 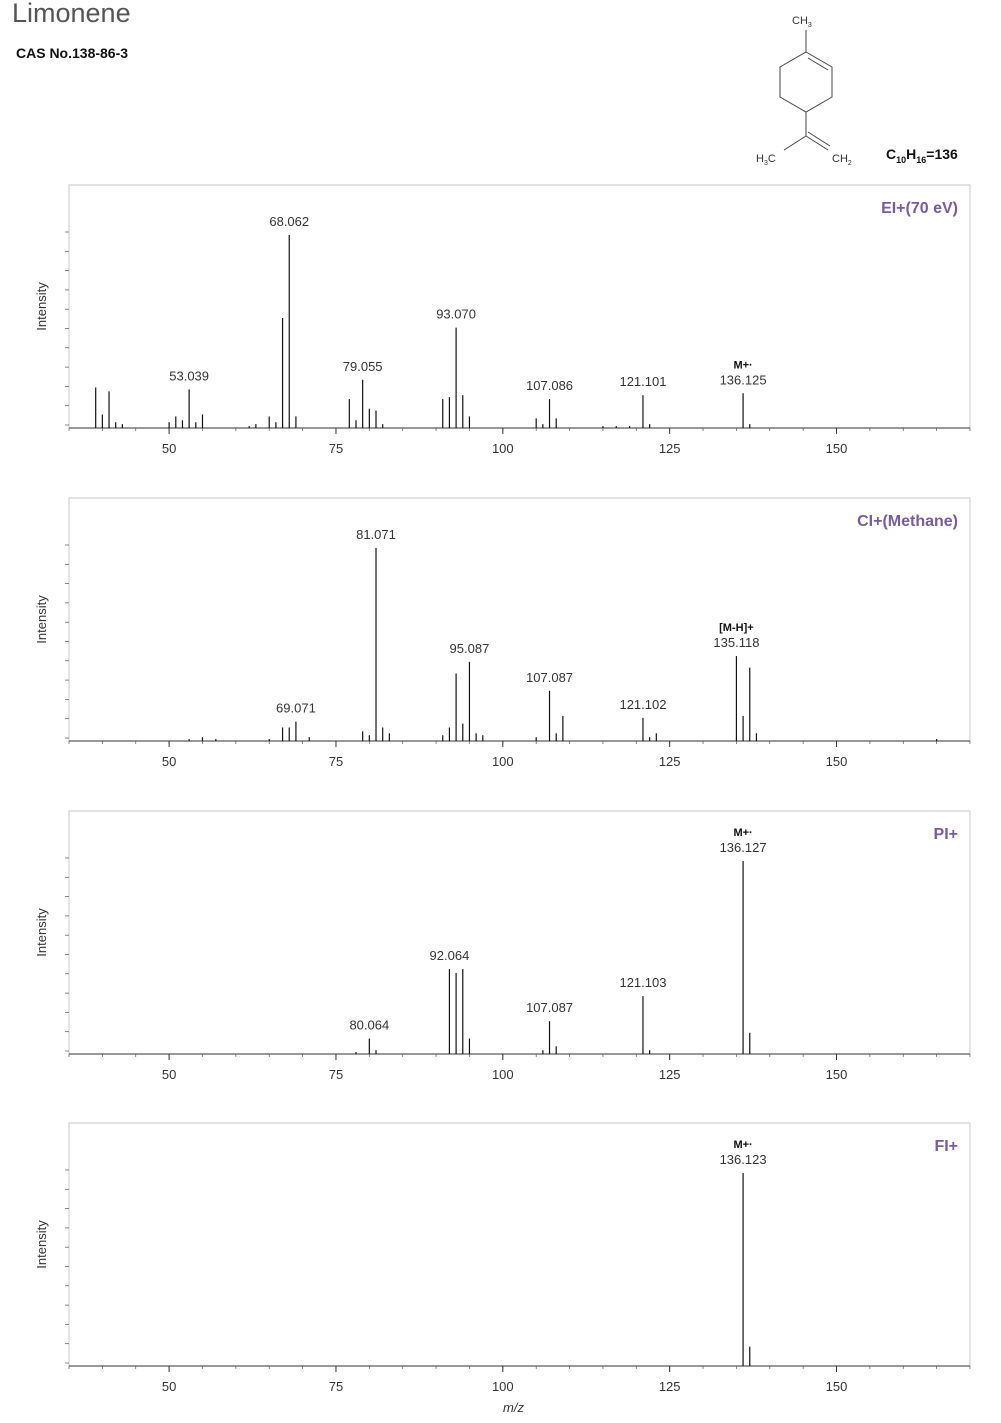 I want to click on peak-label: 136.123, so click(x=743, y=1159).